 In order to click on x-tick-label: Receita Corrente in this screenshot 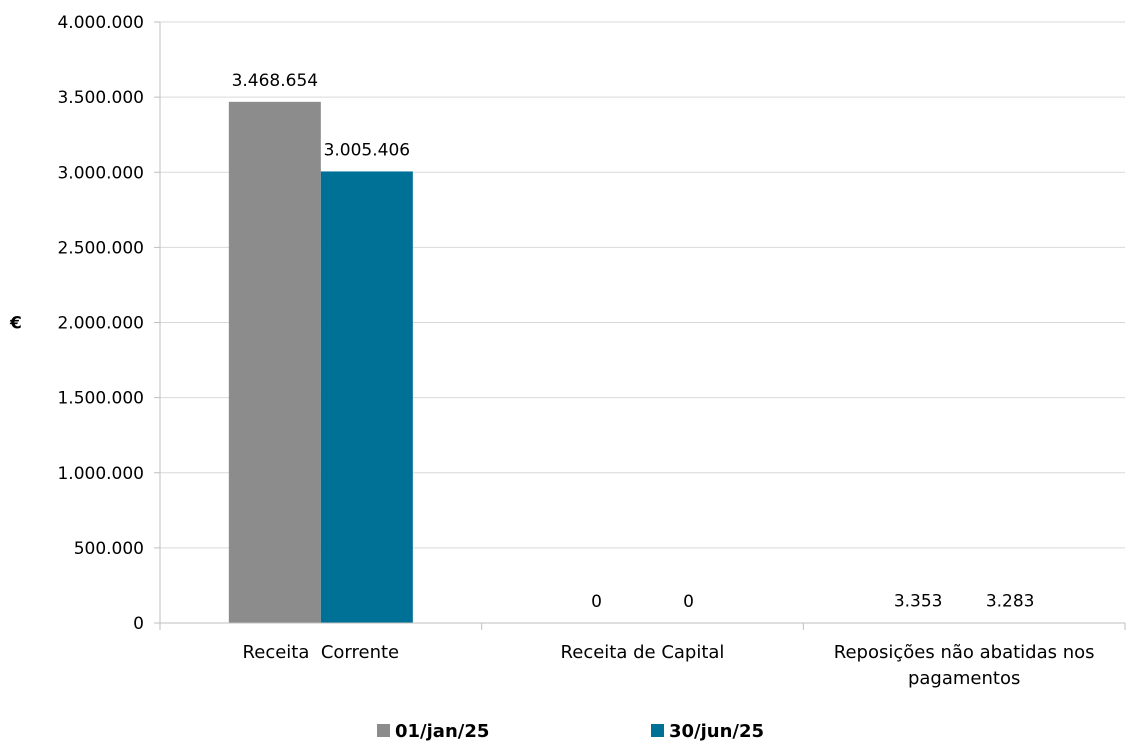, I will do `click(321, 652)`.